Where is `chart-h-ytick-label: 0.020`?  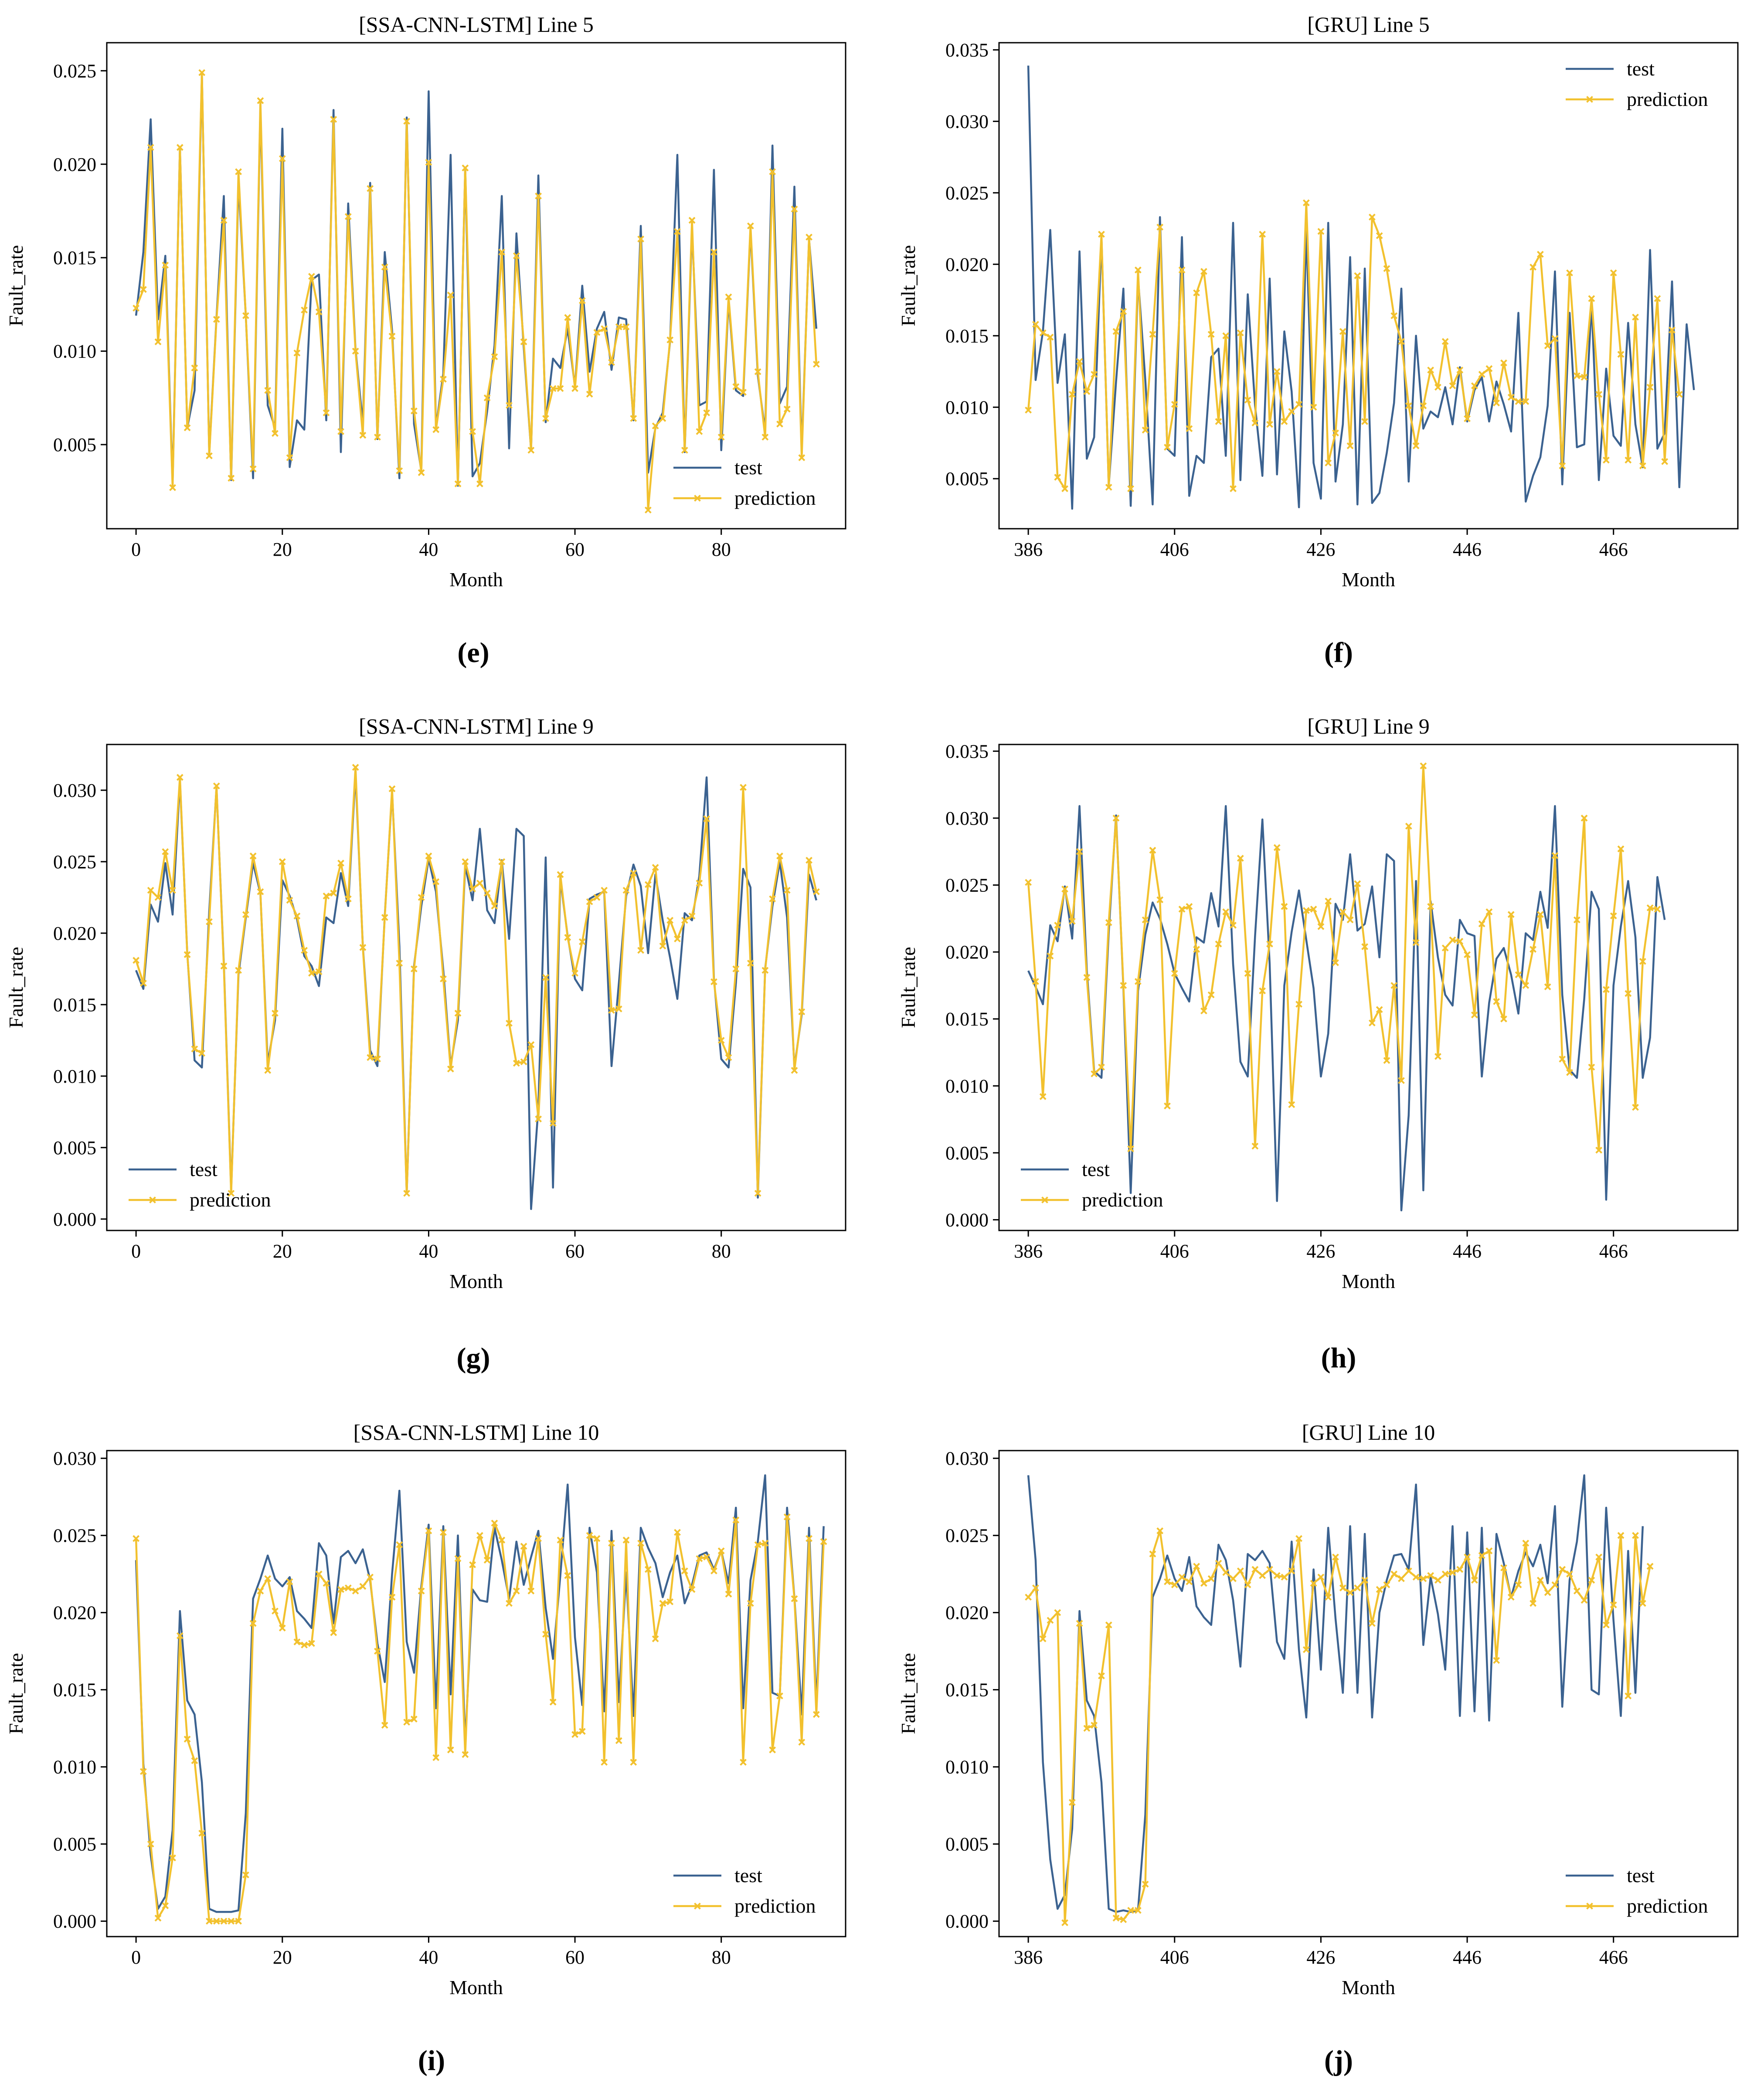
chart-h-ytick-label: 0.020 is located at coordinates (967, 952).